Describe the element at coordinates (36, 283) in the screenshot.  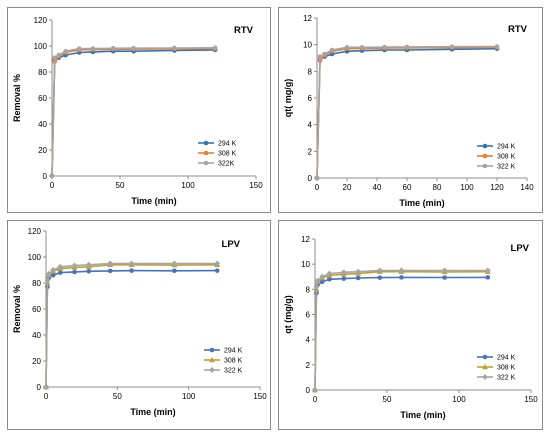
I see `y-tick-label: 80` at that location.